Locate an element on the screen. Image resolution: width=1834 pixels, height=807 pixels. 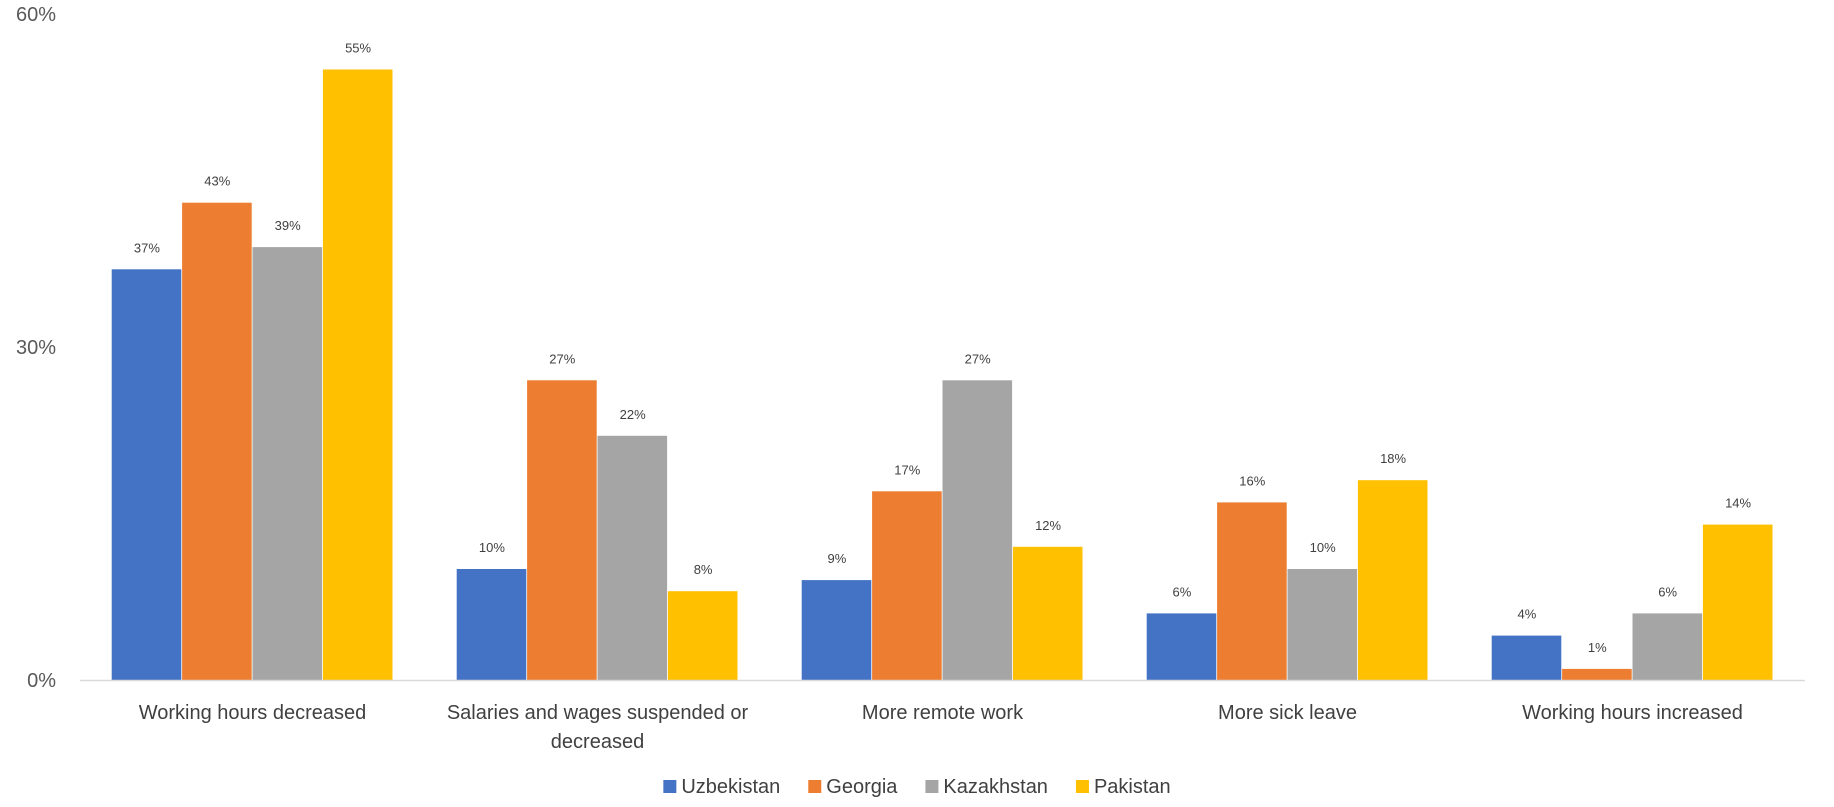
y-tick-label: 0% is located at coordinates (41, 681).